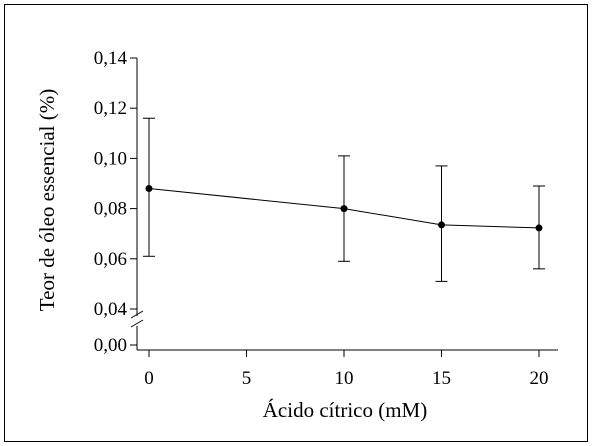 The image size is (594, 446). I want to click on y-tick-label: 0,06, so click(110, 259).